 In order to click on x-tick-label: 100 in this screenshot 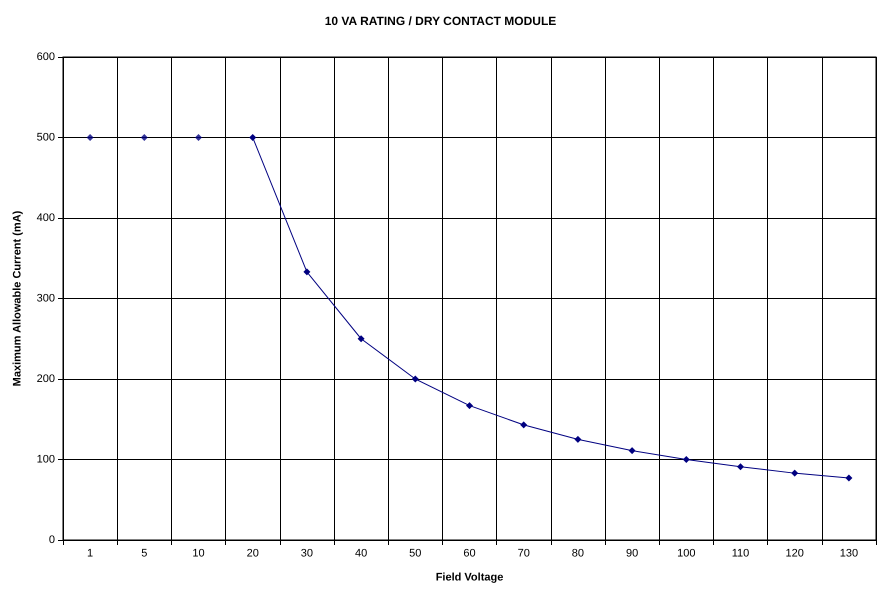, I will do `click(686, 554)`.